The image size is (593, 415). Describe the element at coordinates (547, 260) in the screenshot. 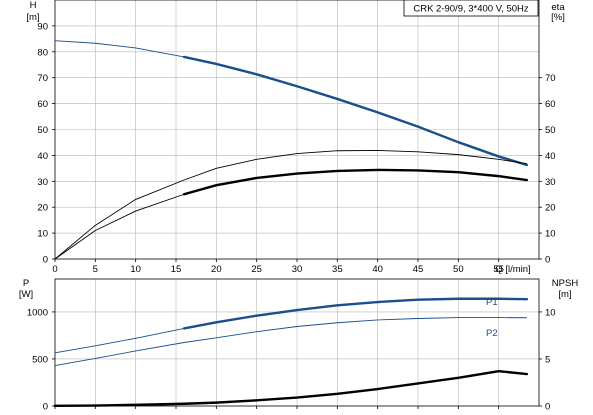

I see `top-right-tick-label: 0` at that location.